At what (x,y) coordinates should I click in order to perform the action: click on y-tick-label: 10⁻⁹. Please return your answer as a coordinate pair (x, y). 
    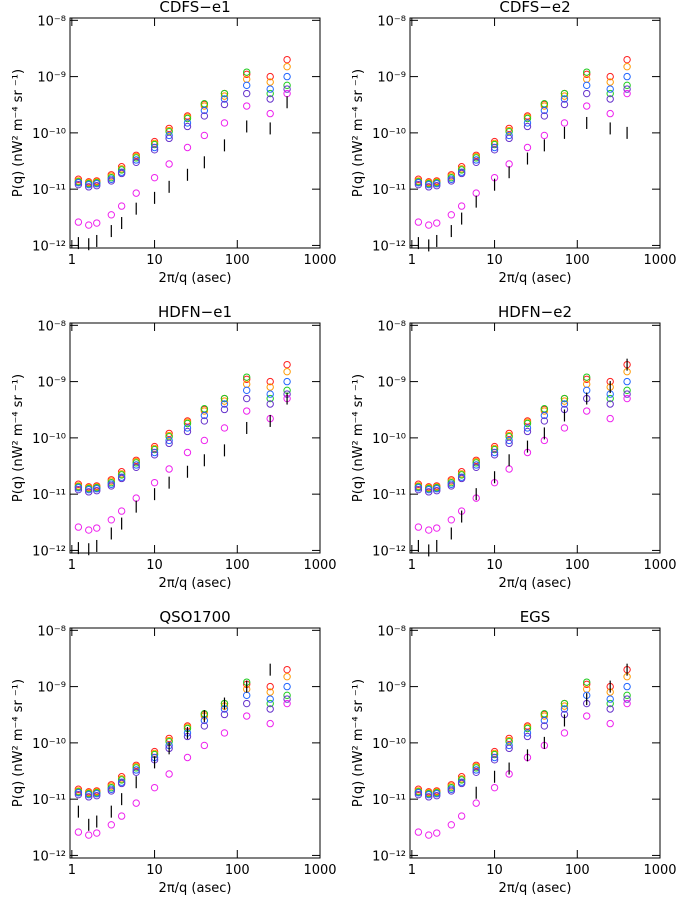
    Looking at the image, I should click on (391, 688).